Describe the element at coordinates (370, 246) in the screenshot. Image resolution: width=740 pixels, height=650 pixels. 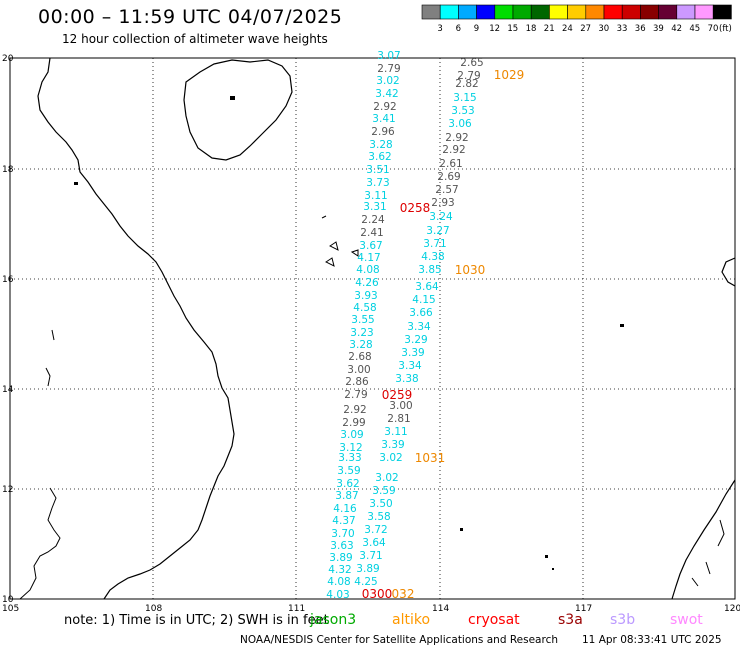
I see `wave-height-value: 3.67` at that location.